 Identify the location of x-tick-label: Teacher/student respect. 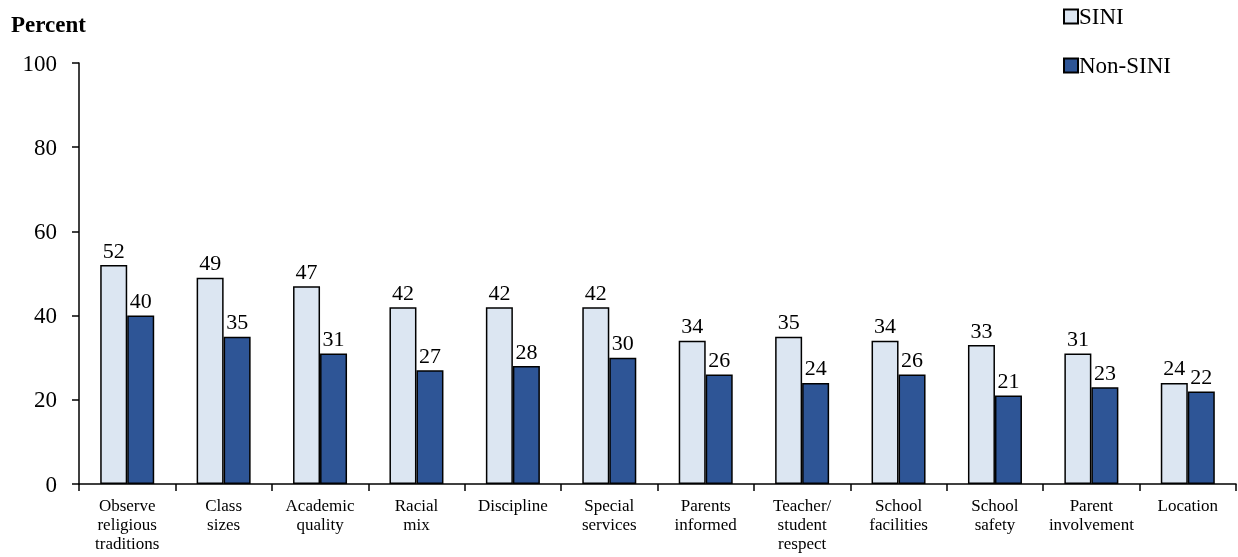
(802, 524).